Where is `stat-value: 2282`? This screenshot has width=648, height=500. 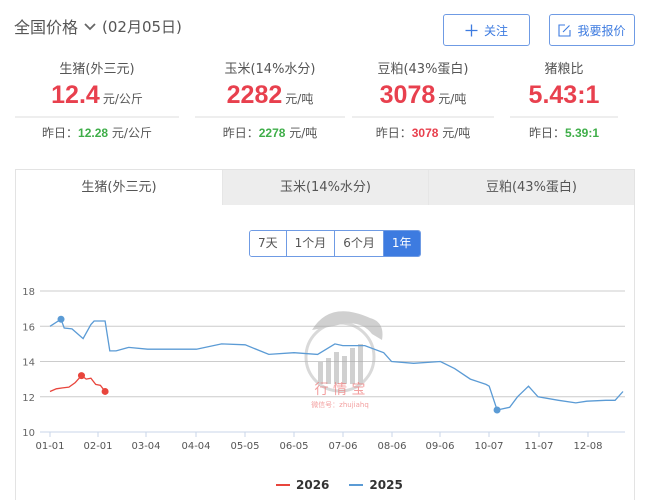 stat-value: 2282 is located at coordinates (254, 95).